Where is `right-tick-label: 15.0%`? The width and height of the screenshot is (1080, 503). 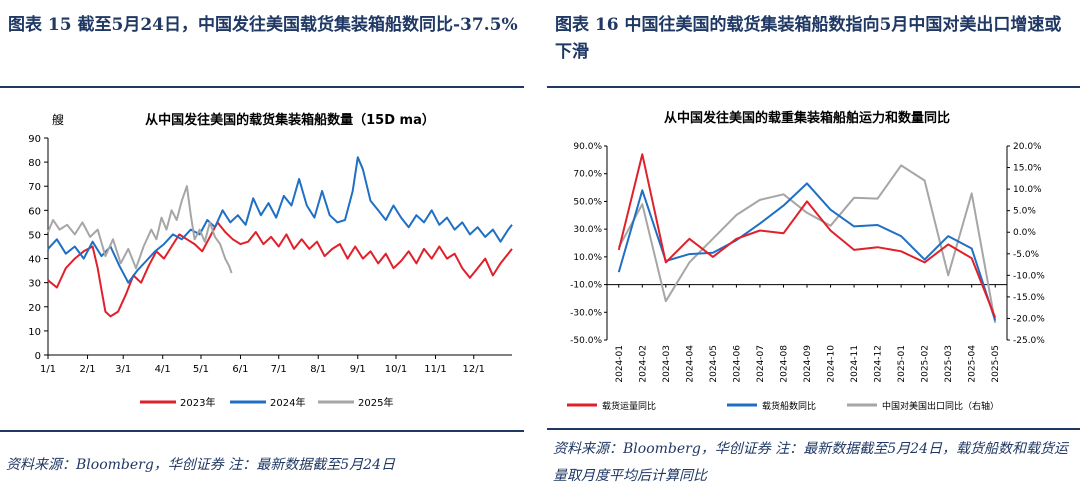 right-tick-label: 15.0% is located at coordinates (1027, 169).